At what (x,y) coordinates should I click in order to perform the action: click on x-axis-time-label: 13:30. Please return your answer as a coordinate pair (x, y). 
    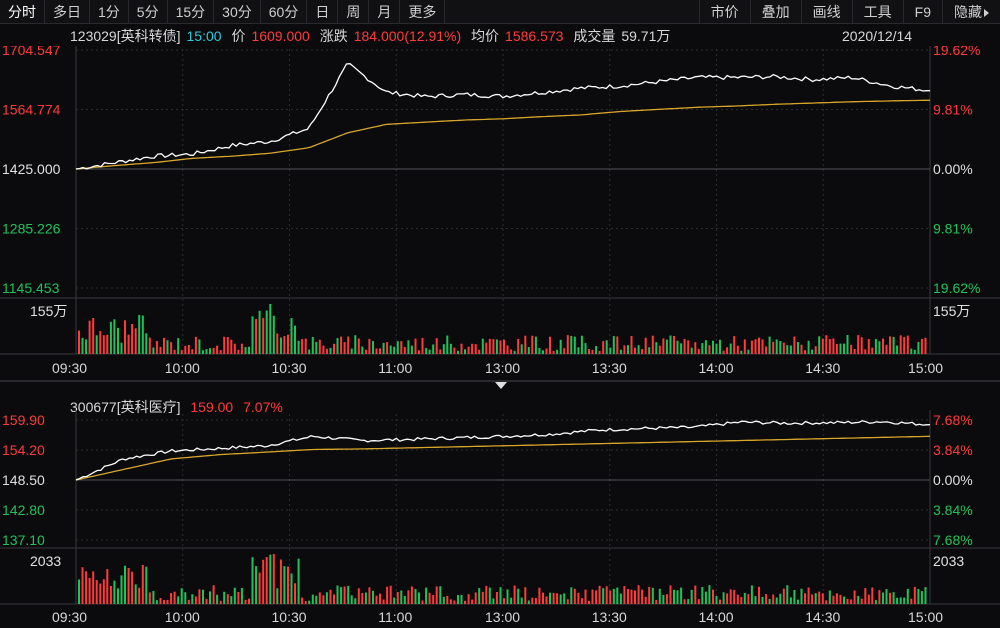
    Looking at the image, I should click on (609, 368).